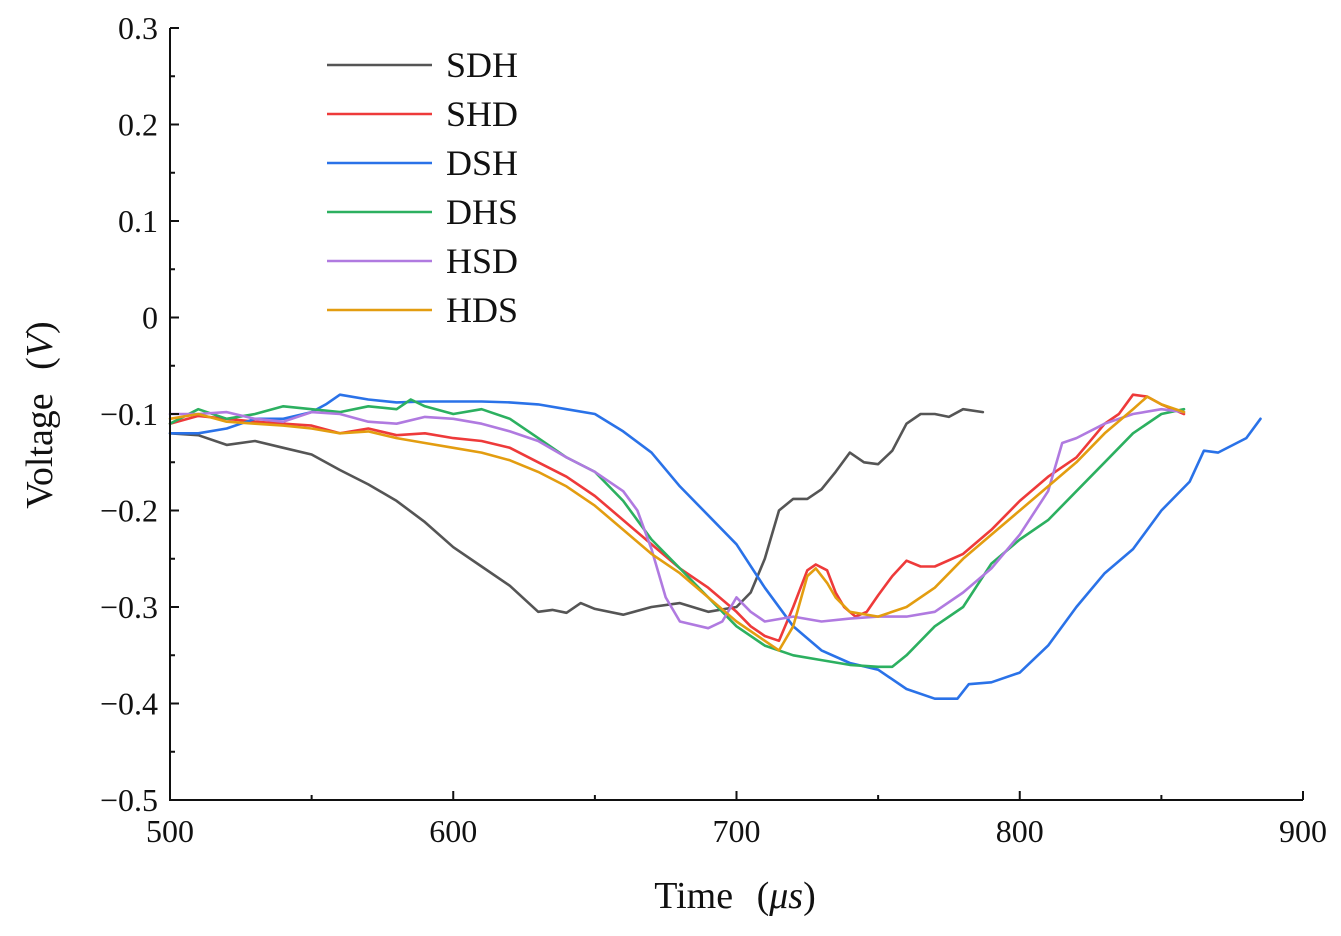 The image size is (1341, 936). Describe the element at coordinates (129, 511) in the screenshot. I see `y-tick-label: −0.2` at that location.